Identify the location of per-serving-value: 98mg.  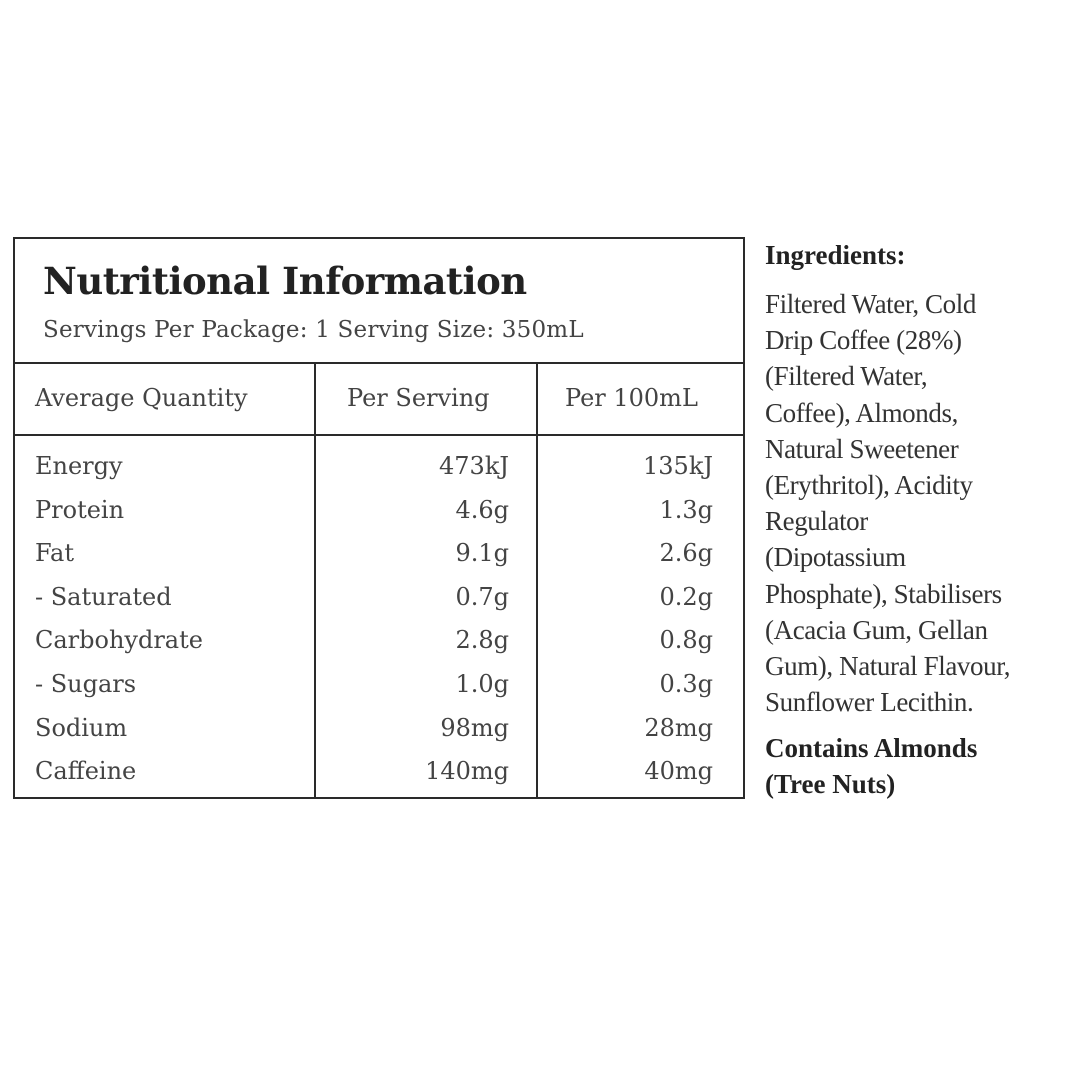
(474, 727).